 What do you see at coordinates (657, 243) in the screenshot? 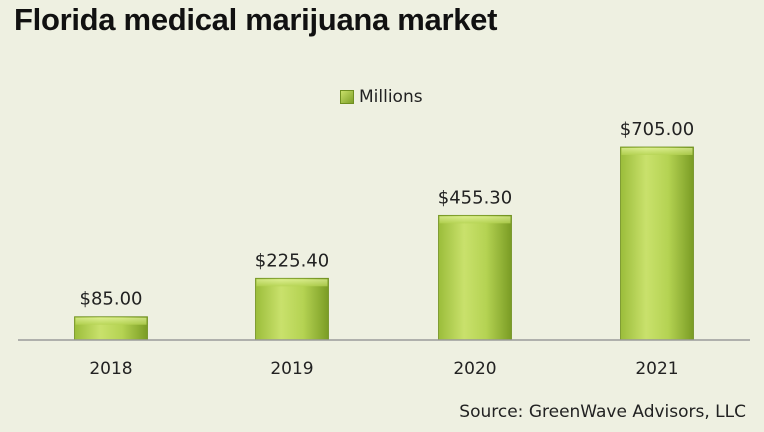
I see `bar-2021` at bounding box center [657, 243].